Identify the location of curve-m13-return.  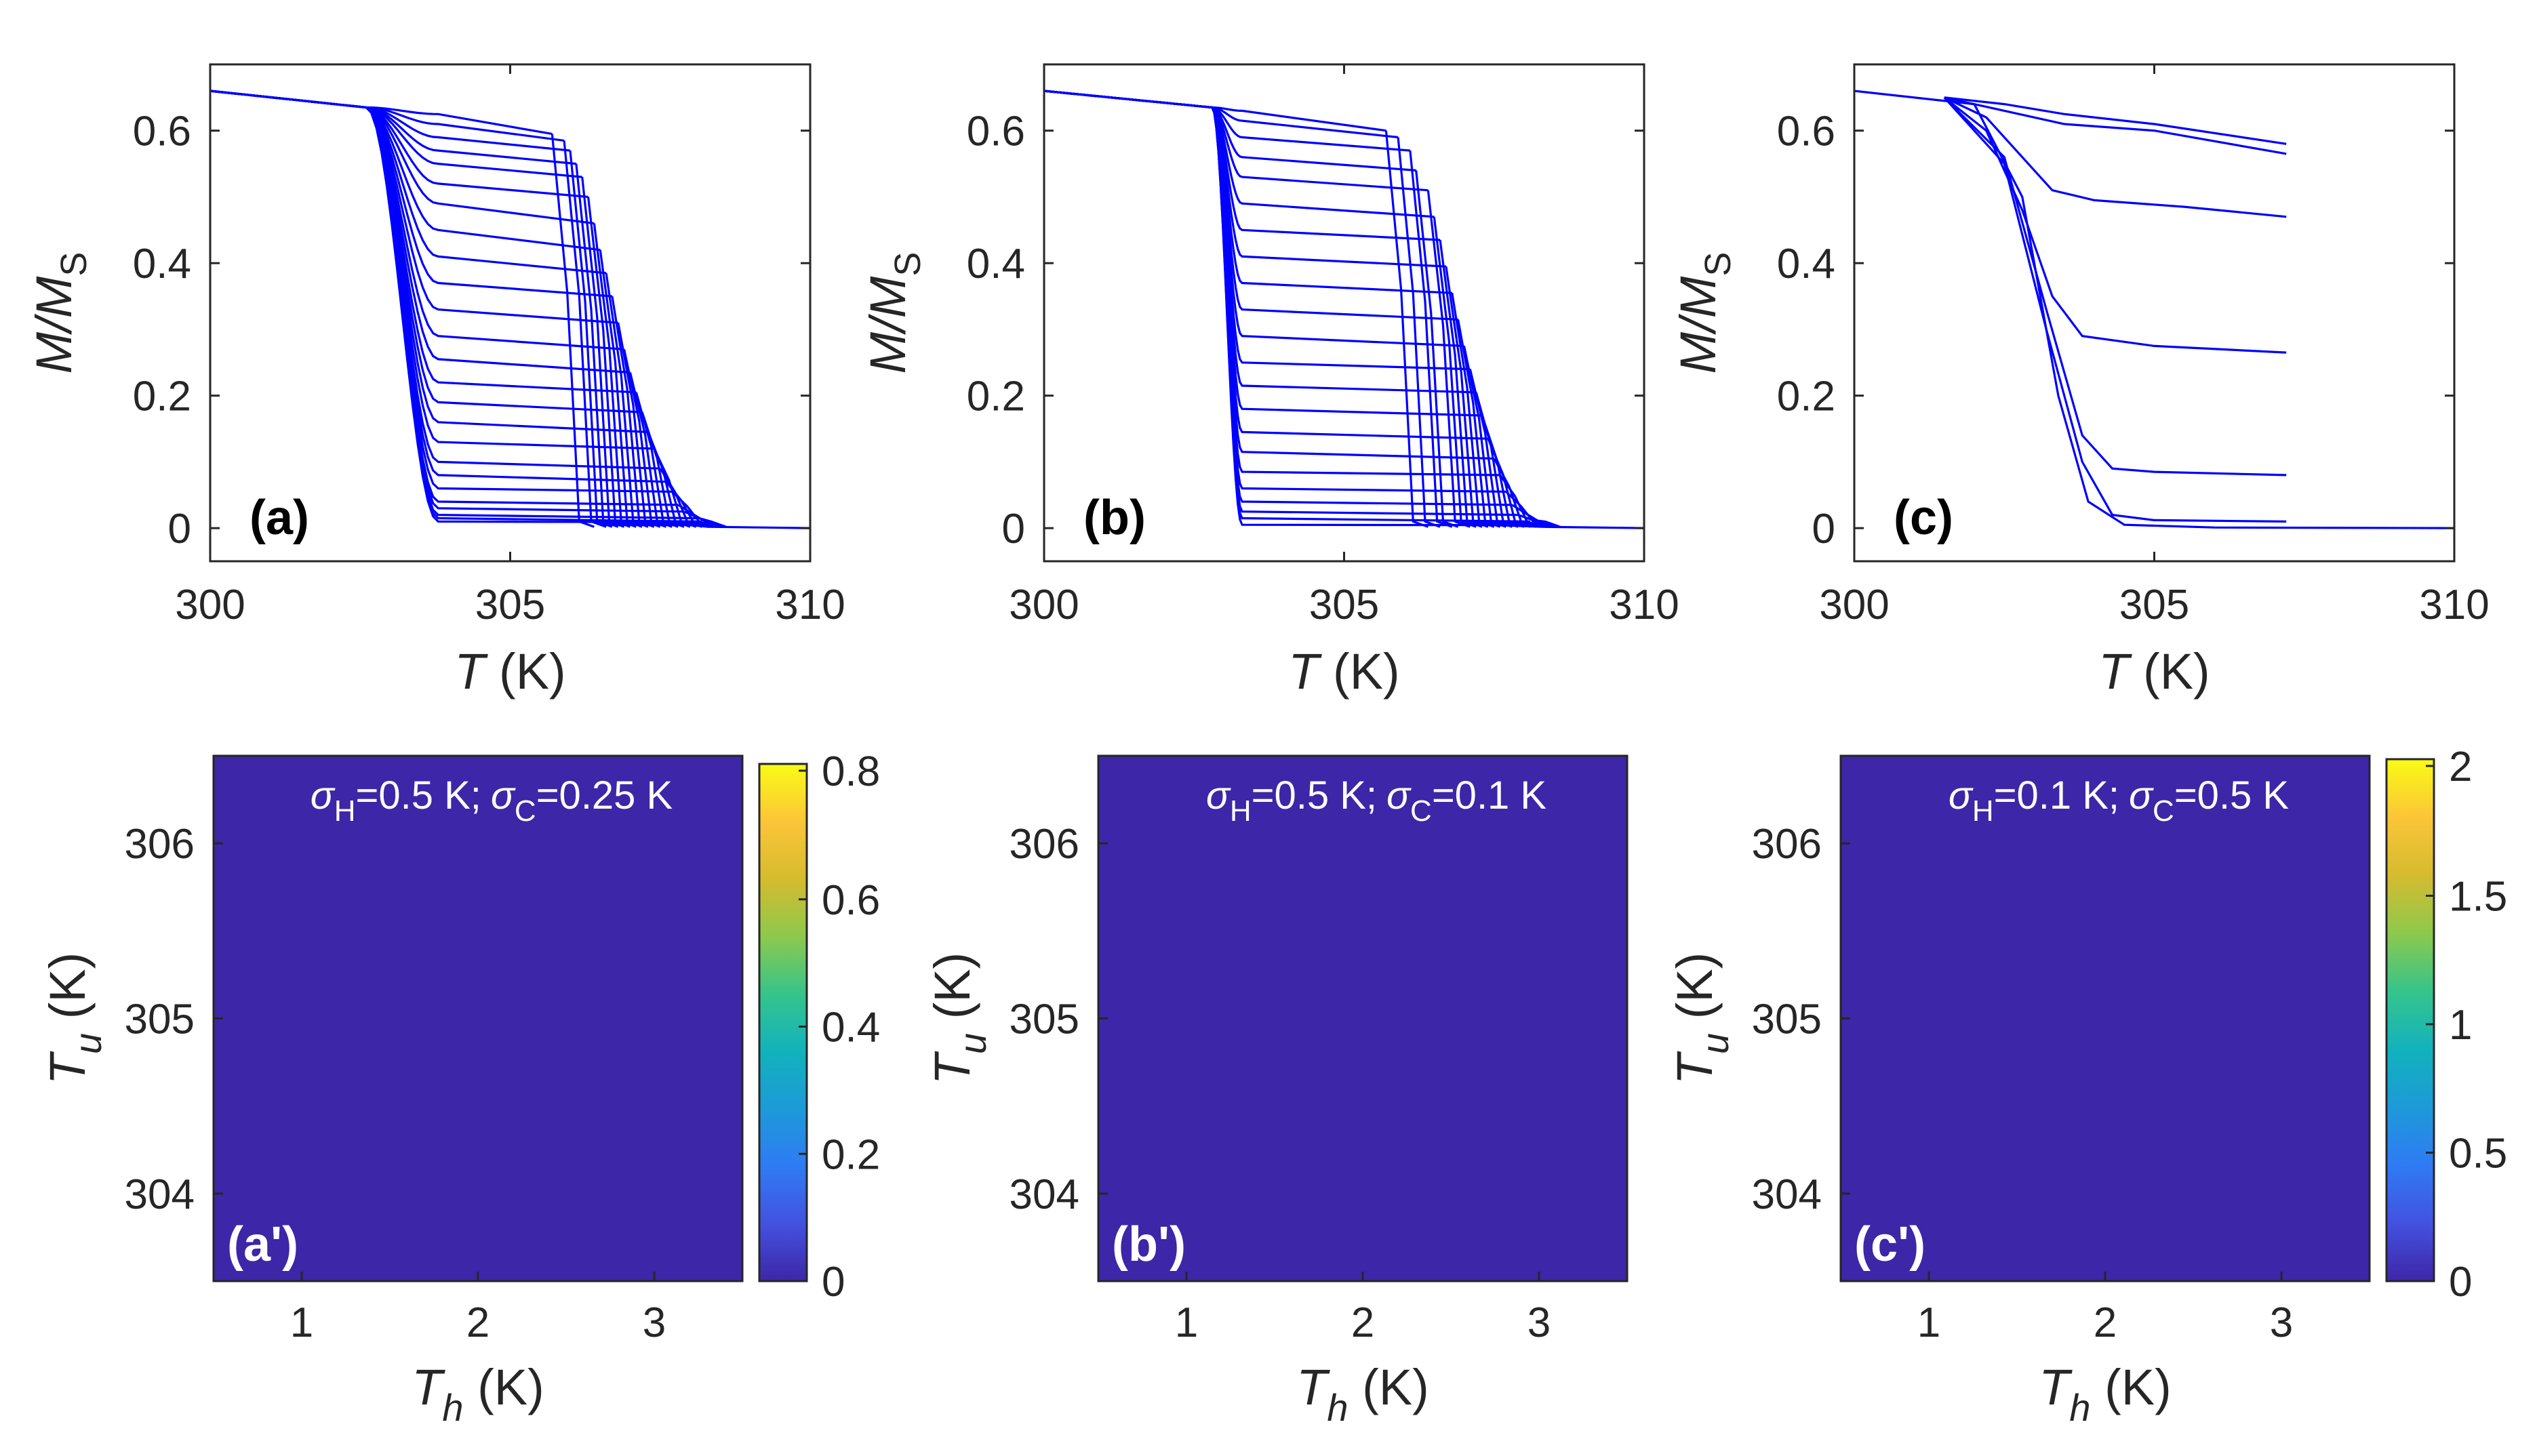
(645, 438).